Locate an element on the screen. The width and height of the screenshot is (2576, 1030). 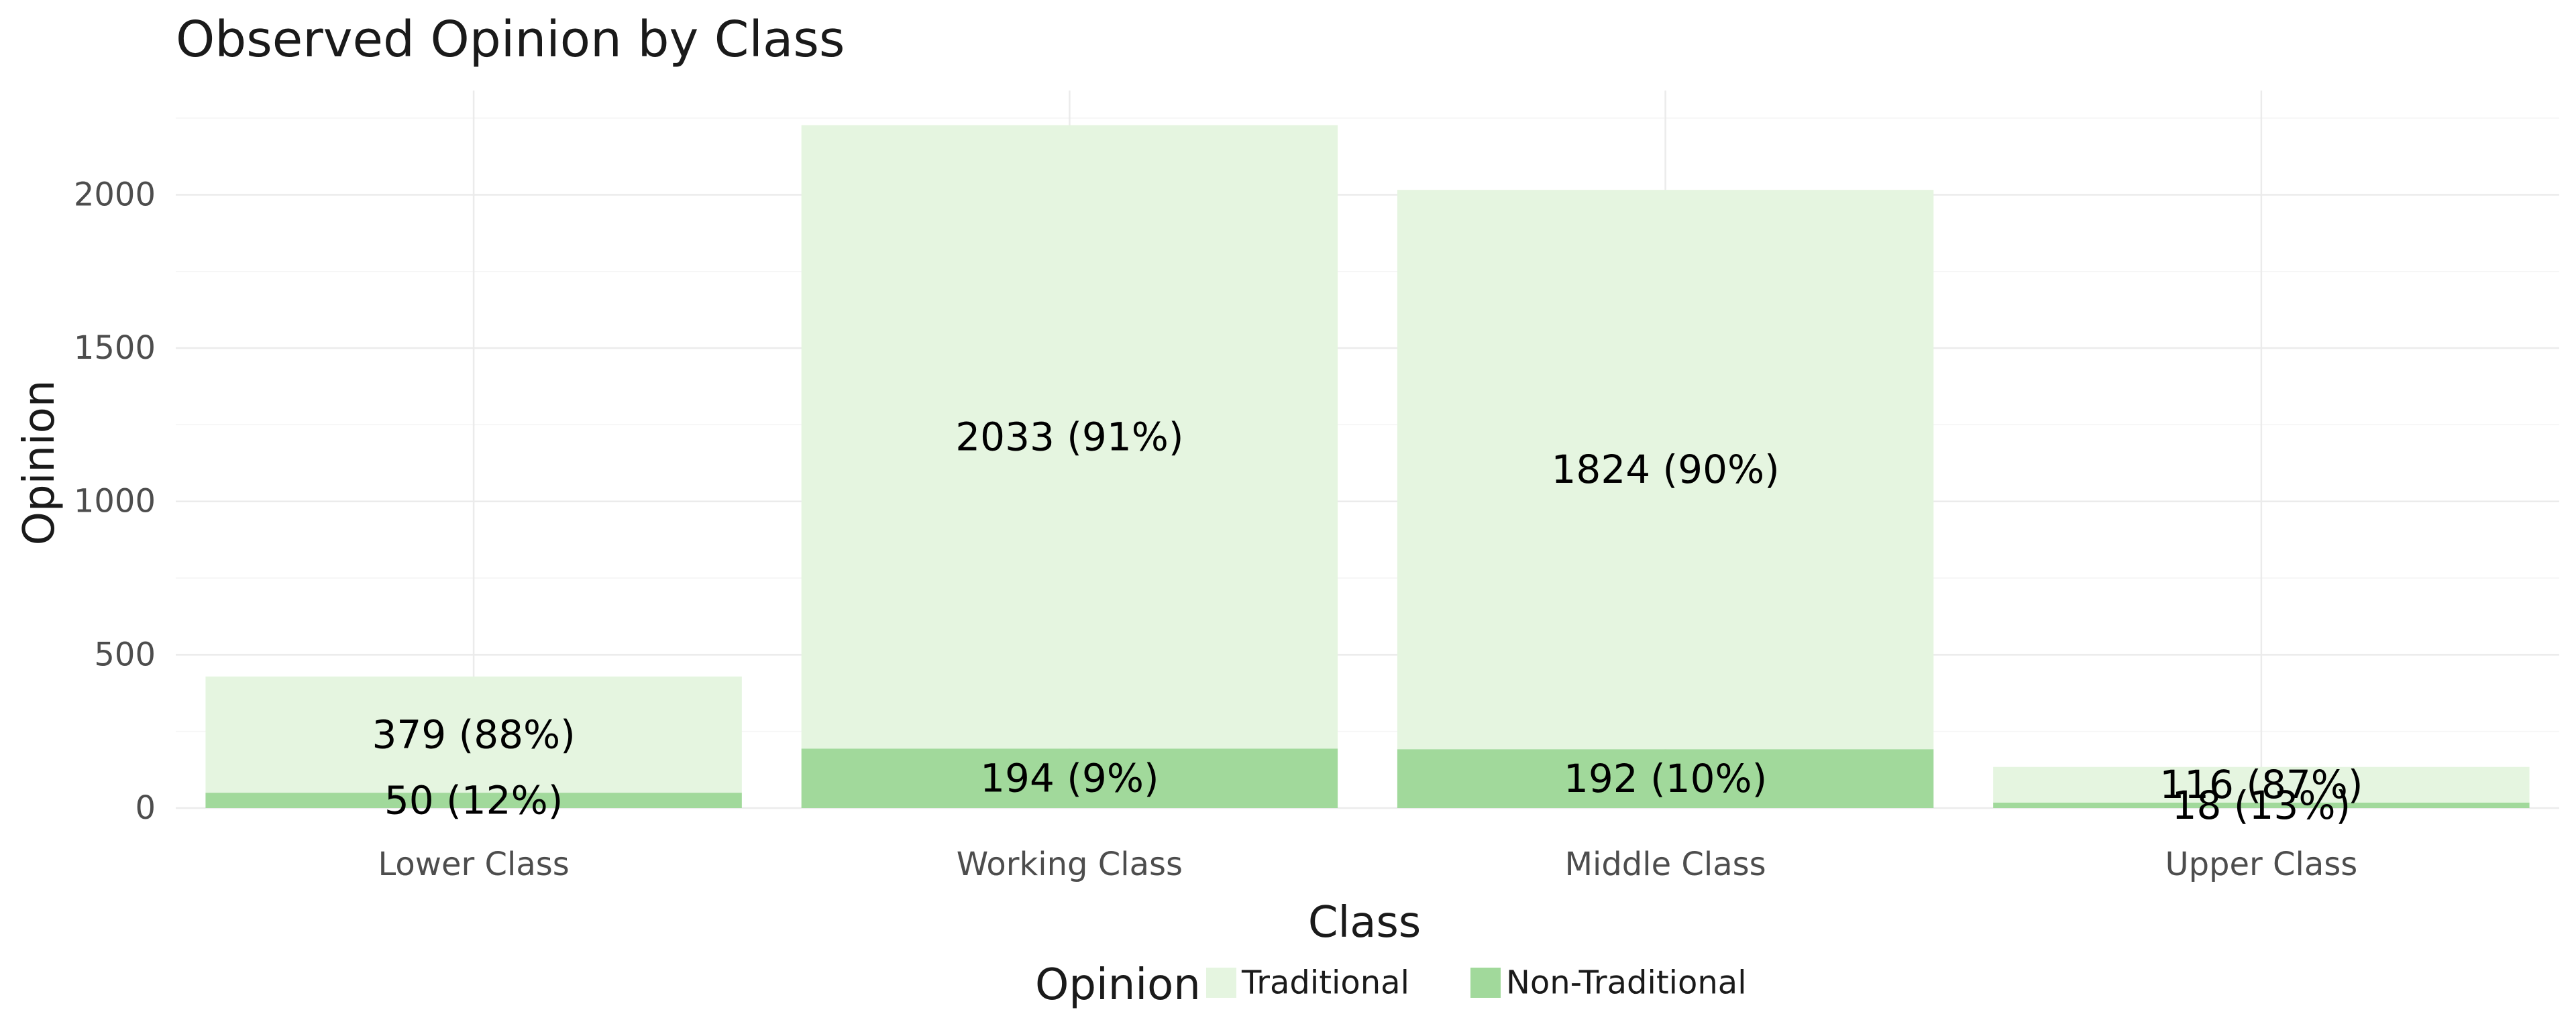
y-tick-label: 1000 is located at coordinates (115, 501).